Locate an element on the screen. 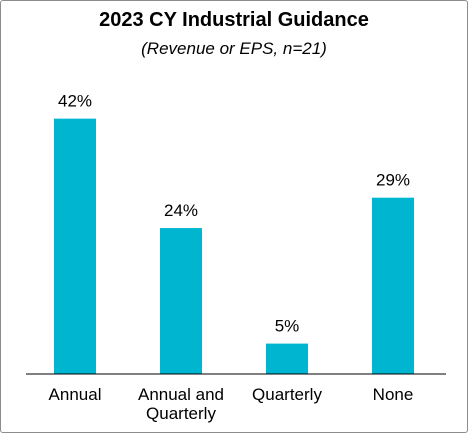  x-tick-label-2-0: Quarterly is located at coordinates (287, 394).